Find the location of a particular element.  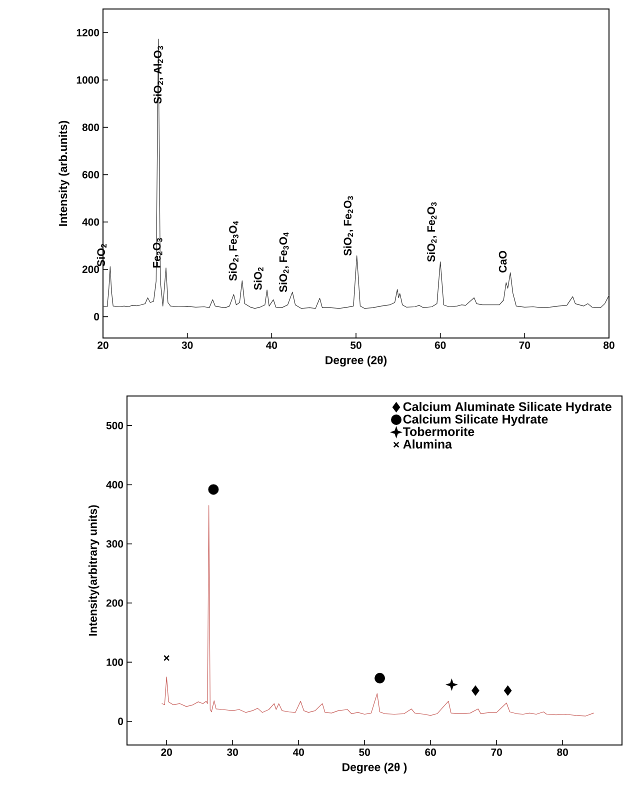

y-tick-label: 800 is located at coordinates (91, 128).